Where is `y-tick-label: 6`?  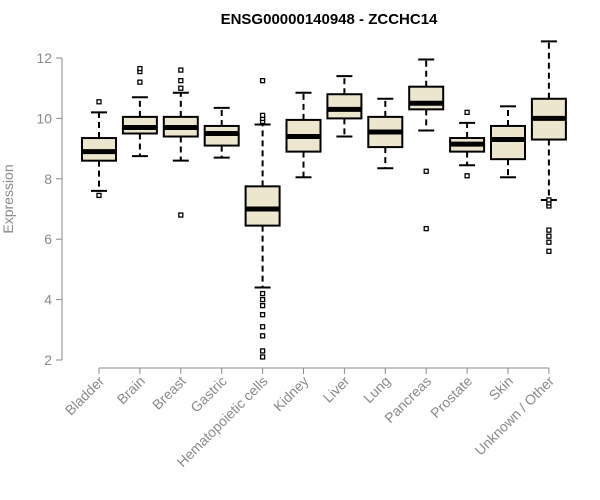
y-tick-label: 6 is located at coordinates (48, 239).